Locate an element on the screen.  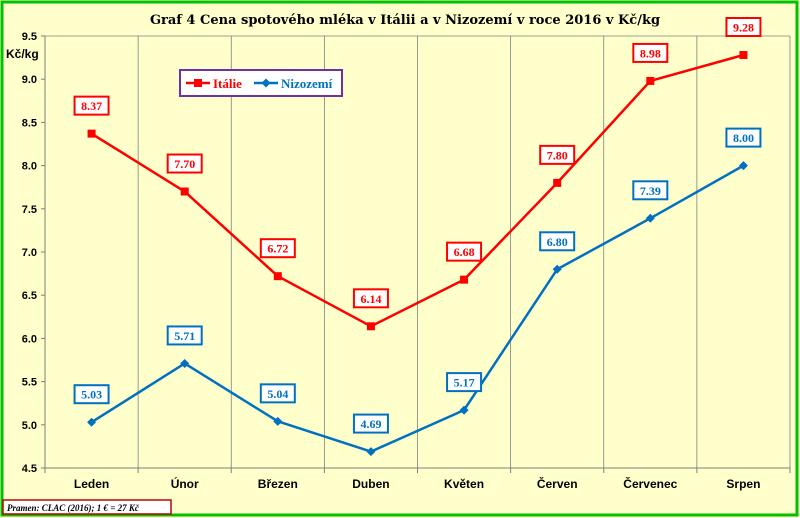
source-box is located at coordinates (87, 507).